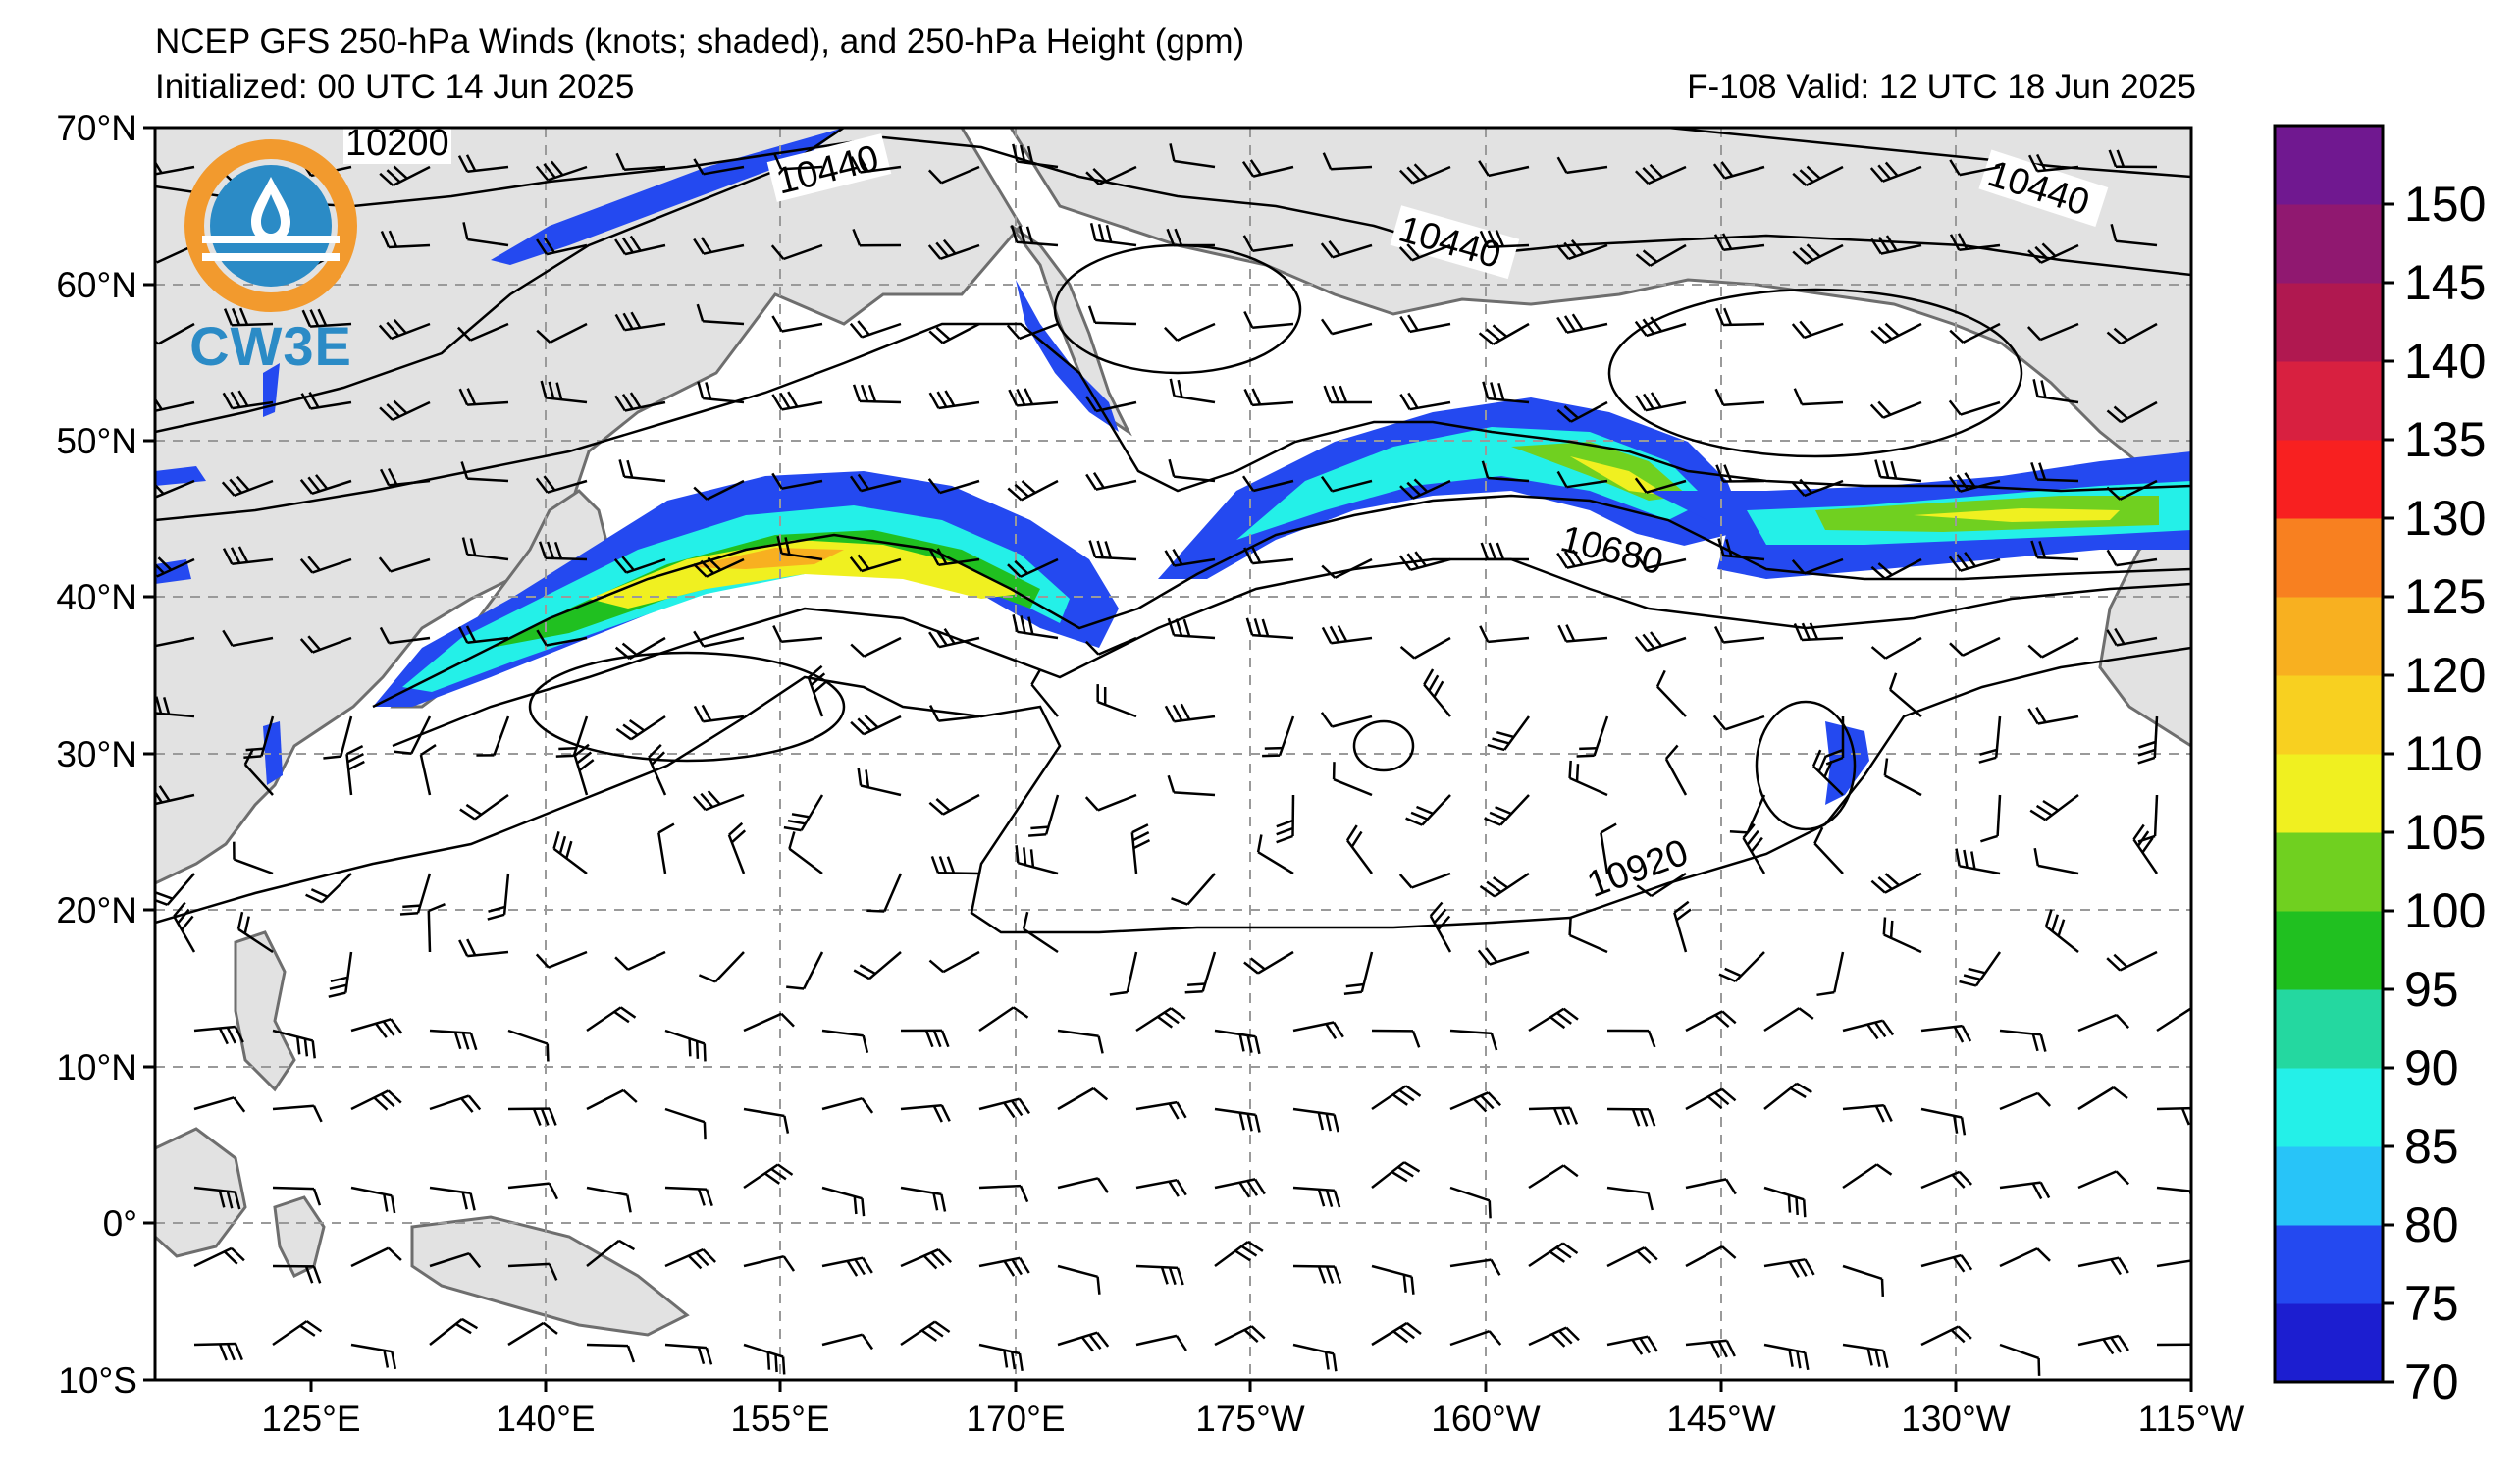 This screenshot has width=2520, height=1483. What do you see at coordinates (545, 1419) in the screenshot?
I see `x-tick-label: 140°E` at bounding box center [545, 1419].